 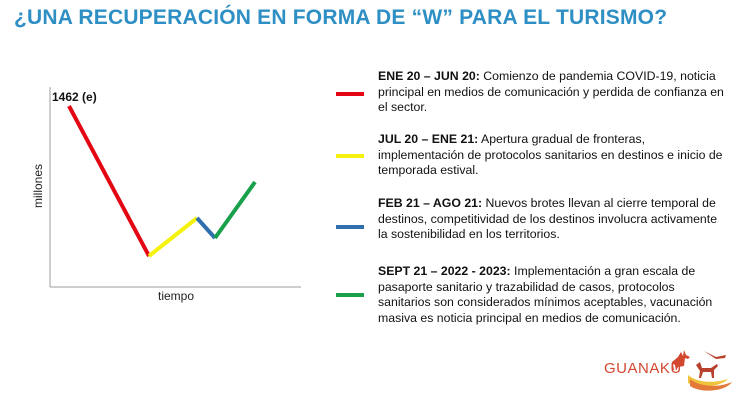 I want to click on logo-wordmark: GUANAKU, so click(x=643, y=368).